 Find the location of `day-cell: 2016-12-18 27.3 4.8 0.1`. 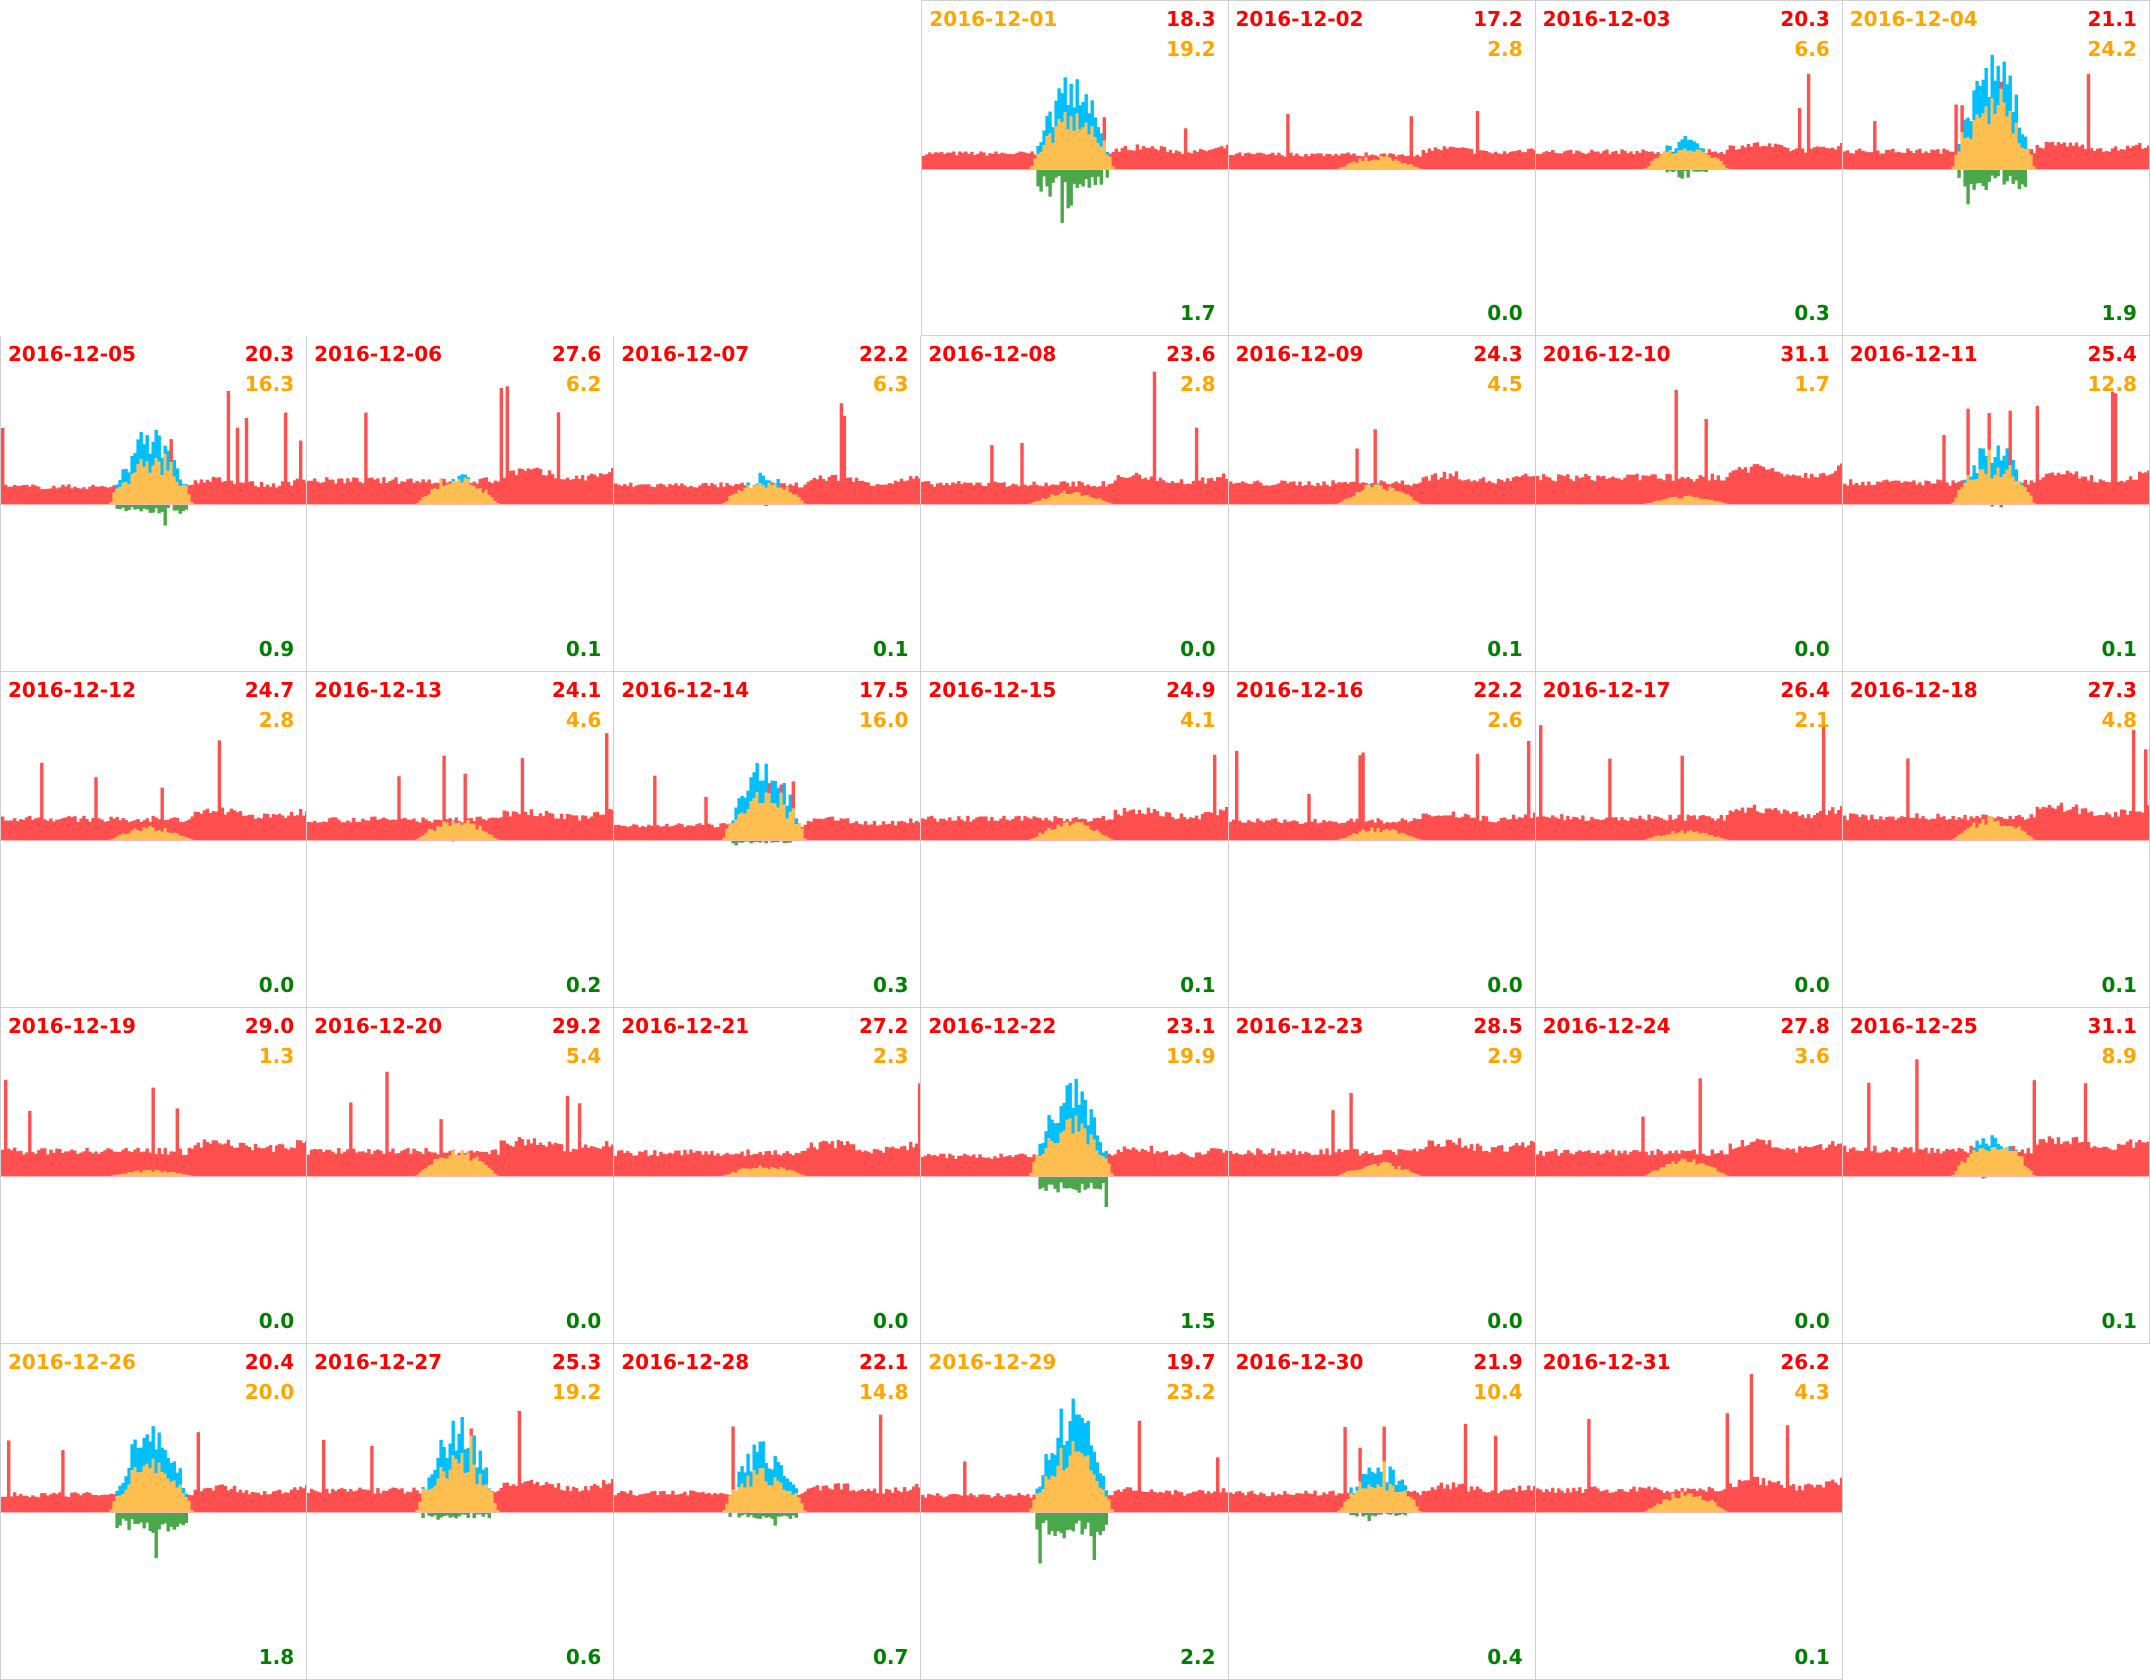

day-cell: 2016-12-18 27.3 4.8 0.1 is located at coordinates (1996, 840).